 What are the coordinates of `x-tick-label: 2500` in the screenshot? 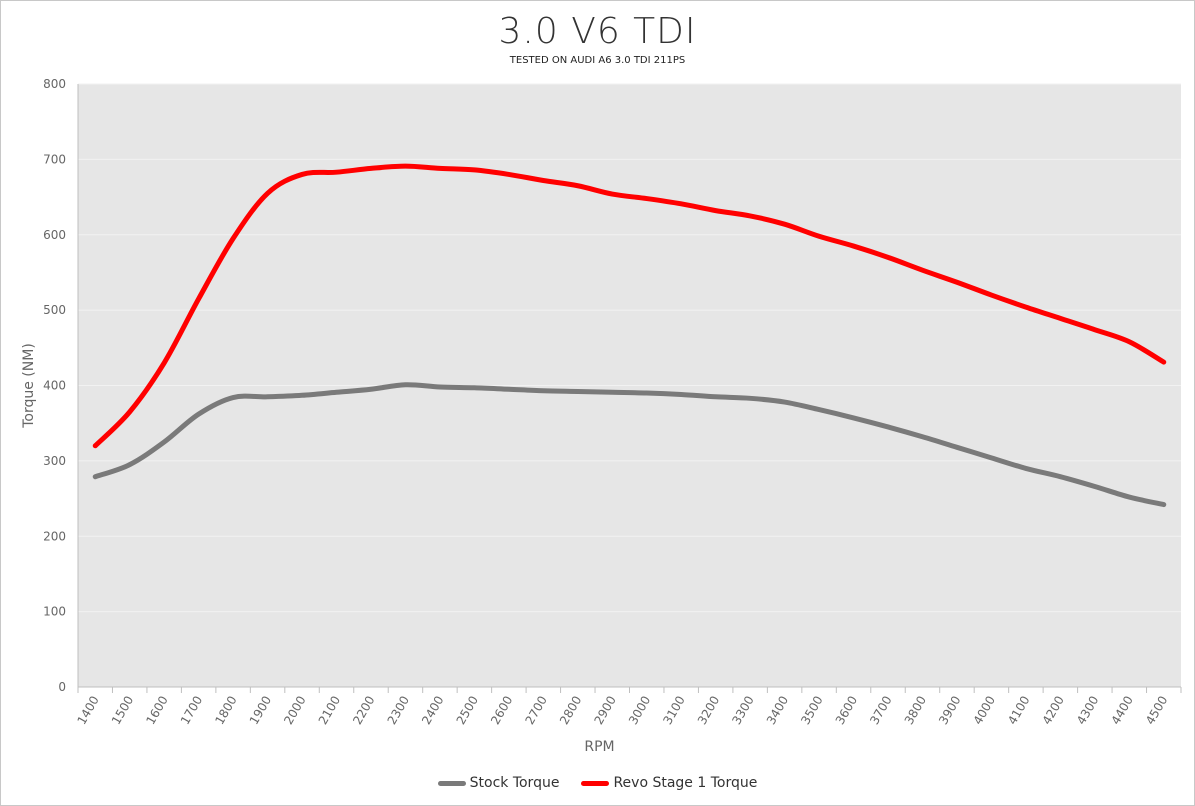 It's located at (467, 710).